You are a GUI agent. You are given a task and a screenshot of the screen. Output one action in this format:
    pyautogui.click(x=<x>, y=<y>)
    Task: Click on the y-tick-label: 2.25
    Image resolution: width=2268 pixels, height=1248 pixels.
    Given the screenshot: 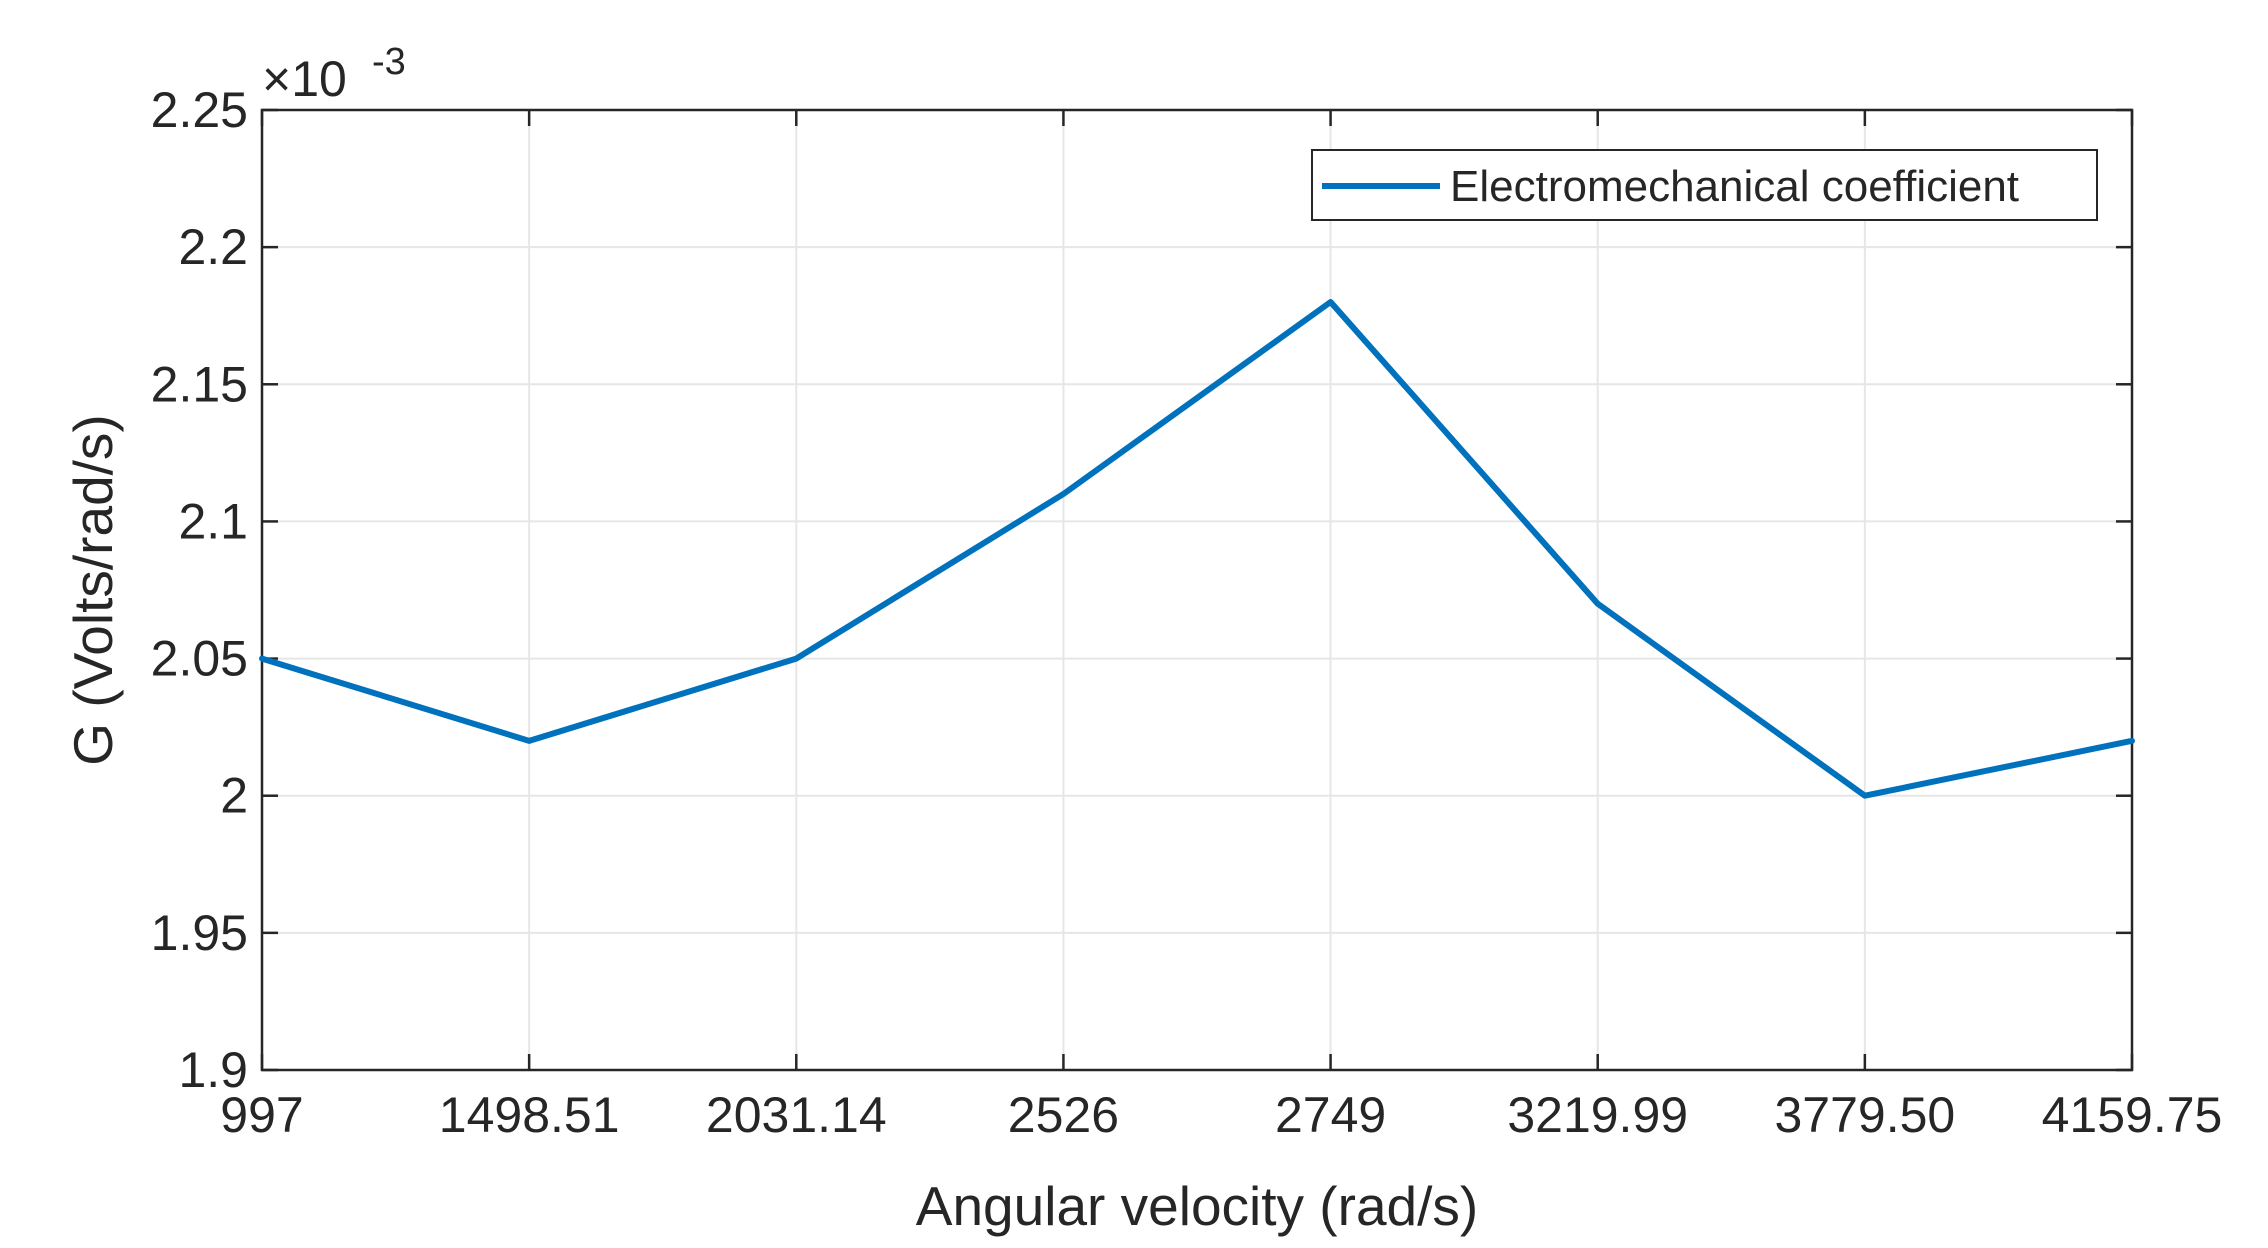 What is the action you would take?
    pyautogui.click(x=199, y=110)
    